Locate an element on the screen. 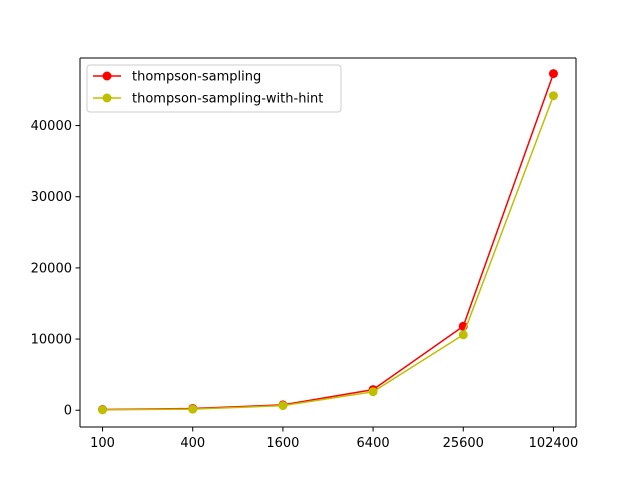  y-tick-label: 40000 is located at coordinates (51, 126).